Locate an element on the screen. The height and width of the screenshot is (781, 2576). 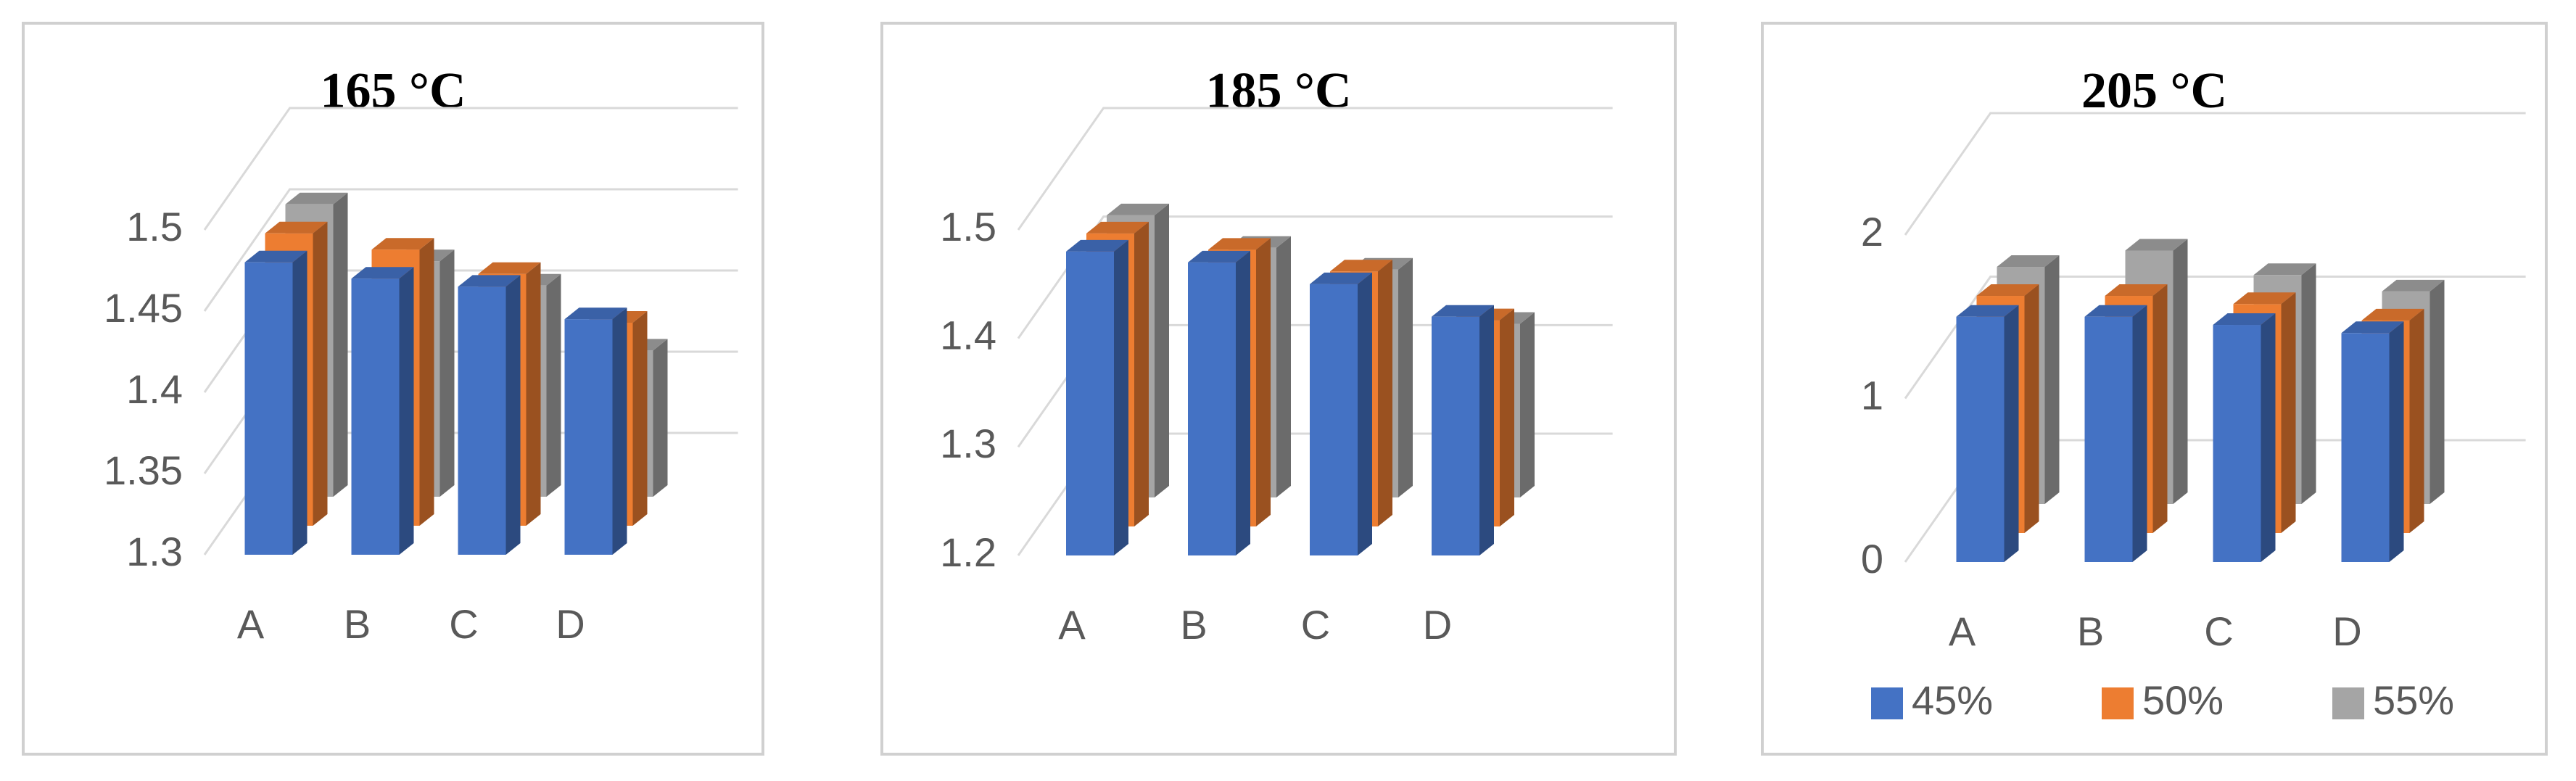
y-tick-label: 0 is located at coordinates (1872, 559).